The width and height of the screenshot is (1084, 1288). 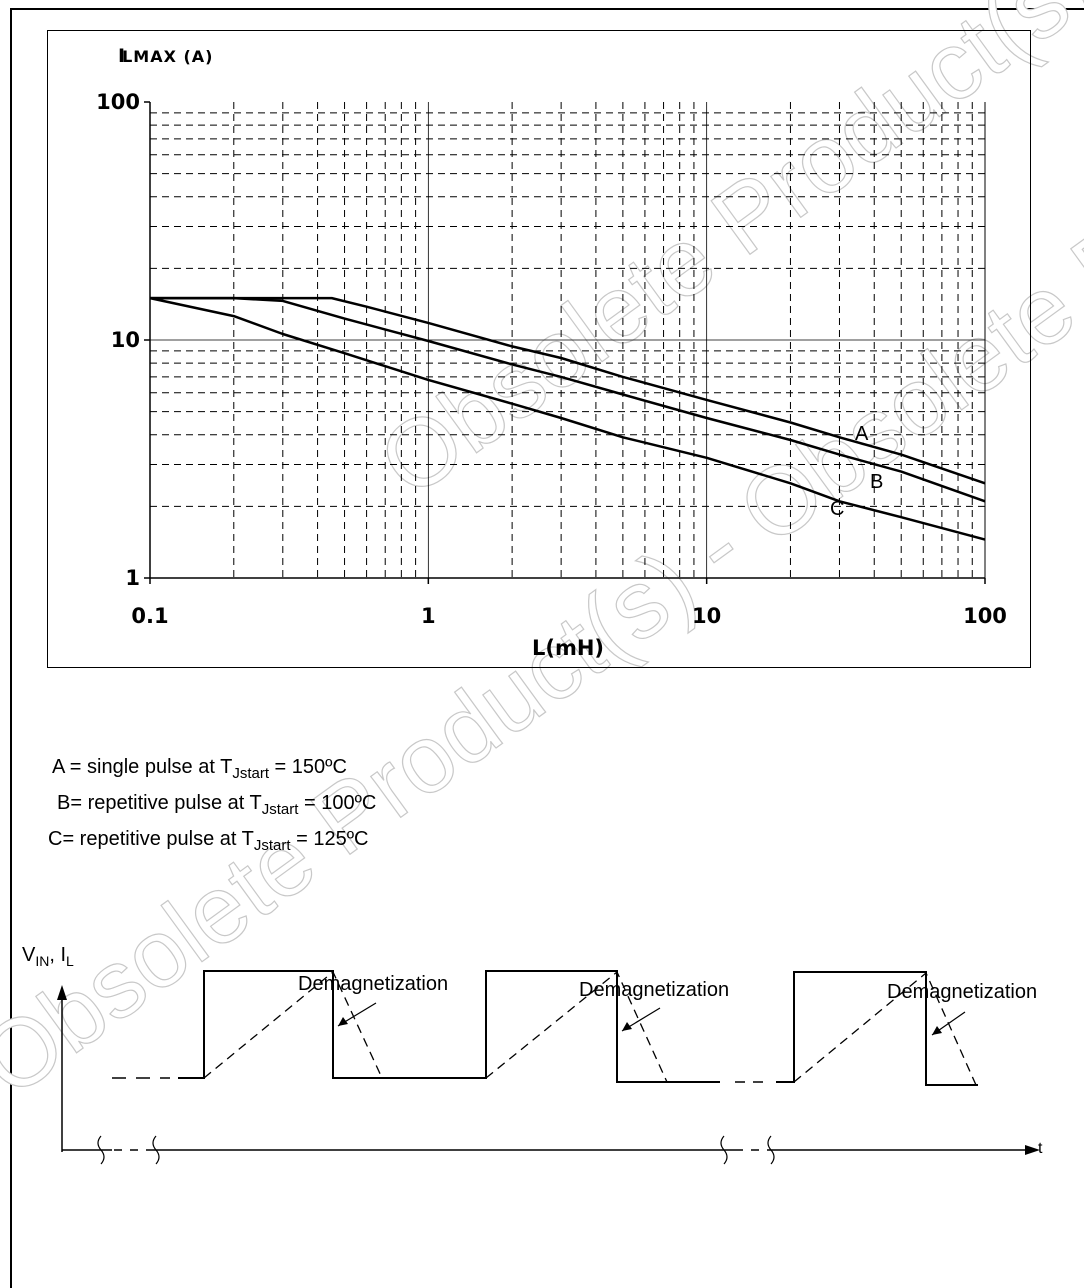 I want to click on timing-y-axis-label: VIN, IL, so click(x=48, y=956).